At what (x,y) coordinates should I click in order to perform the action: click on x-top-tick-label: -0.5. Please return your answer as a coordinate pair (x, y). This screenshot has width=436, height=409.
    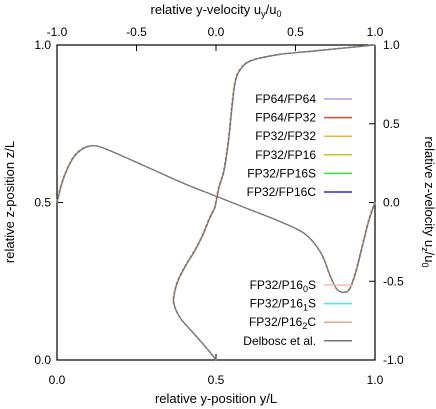
    Looking at the image, I should click on (136, 32).